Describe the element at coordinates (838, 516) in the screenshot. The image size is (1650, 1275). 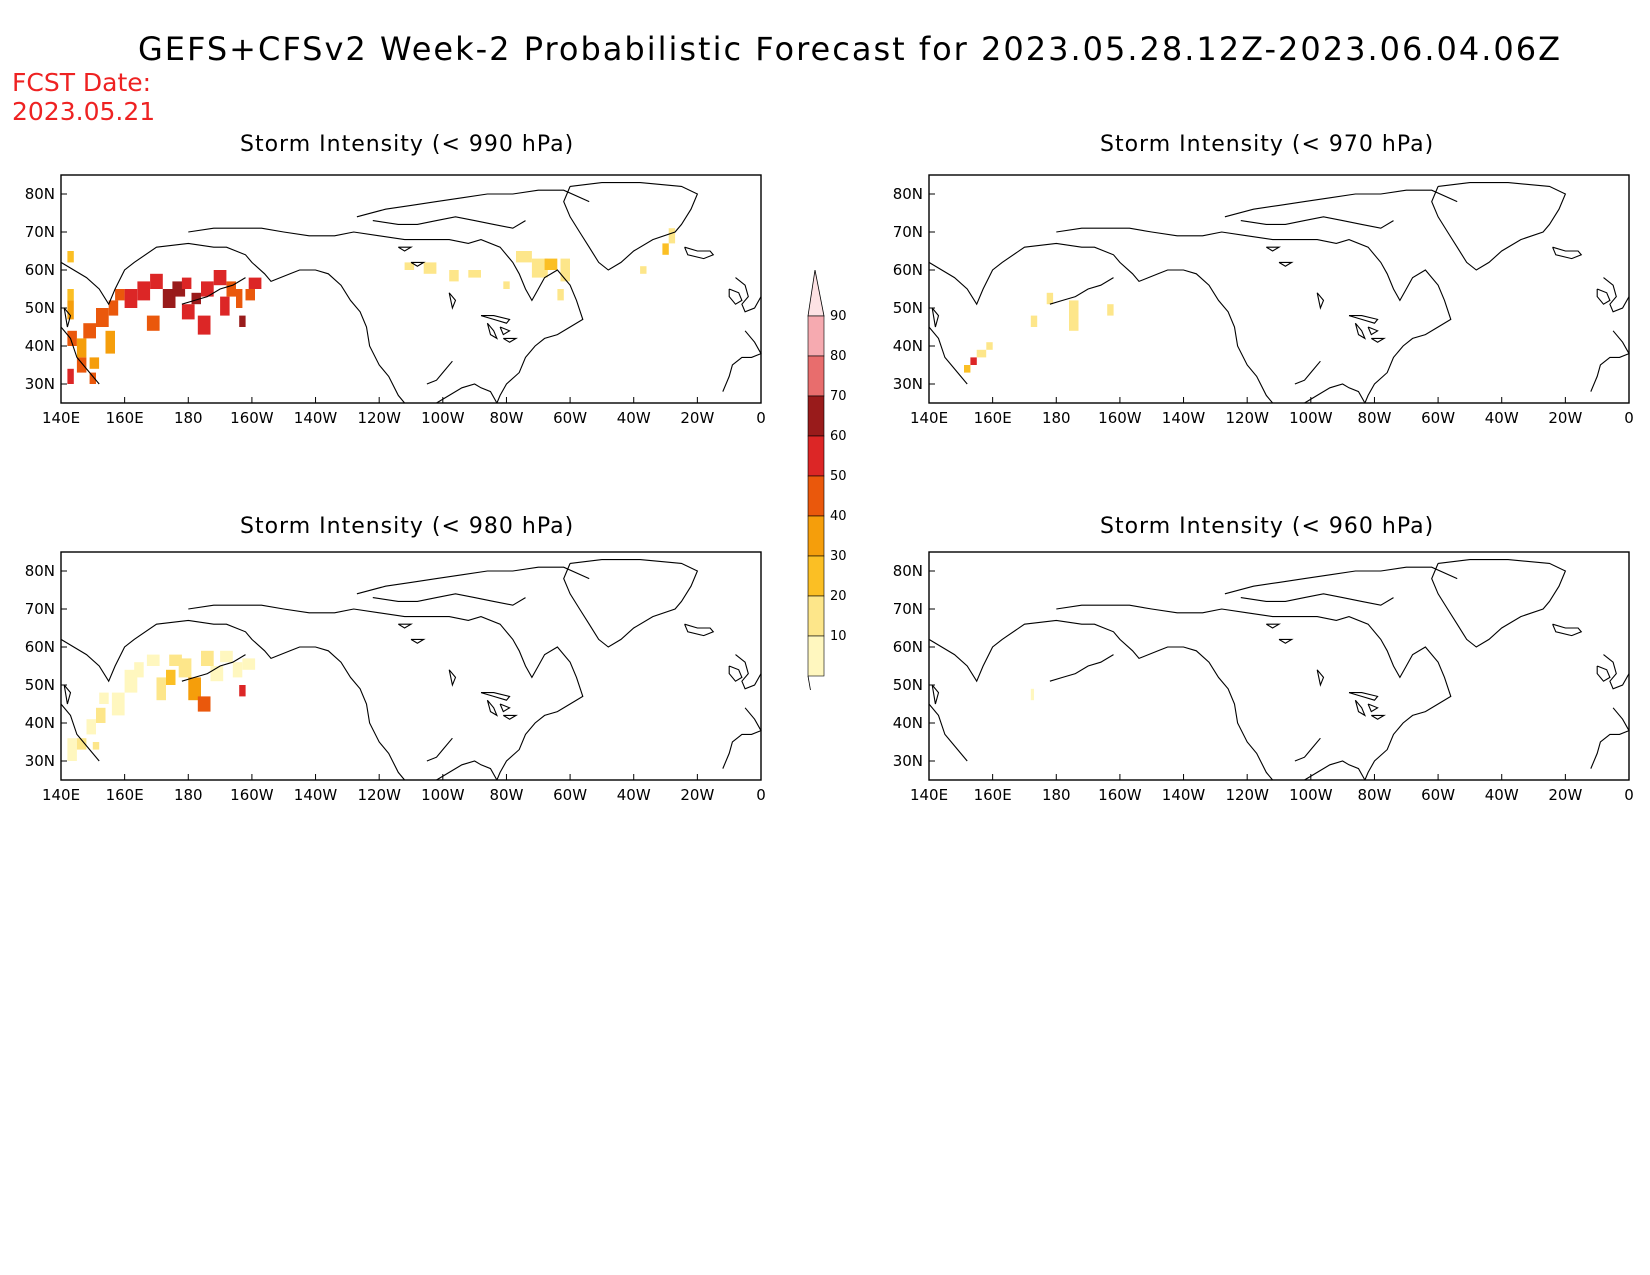
I see `colorbar-label: 40` at that location.